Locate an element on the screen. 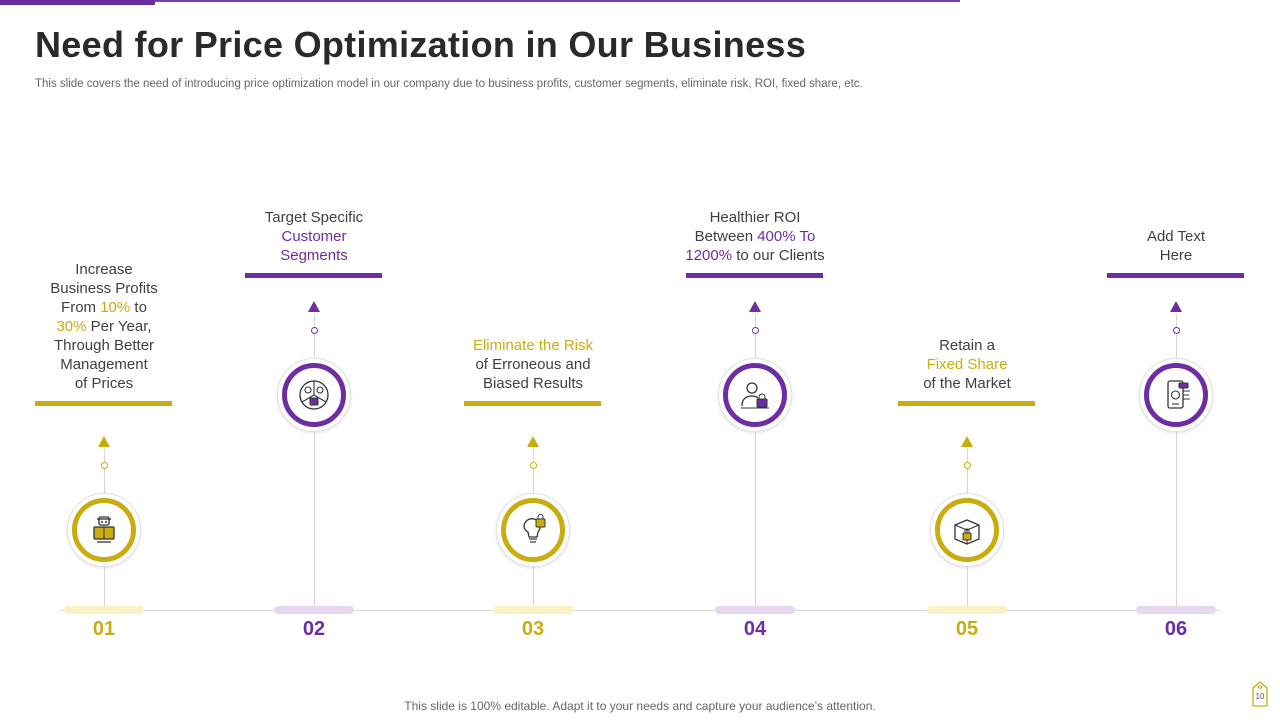 The image size is (1280, 720). highlight-text: Eliminate the Risk is located at coordinates (533, 345).